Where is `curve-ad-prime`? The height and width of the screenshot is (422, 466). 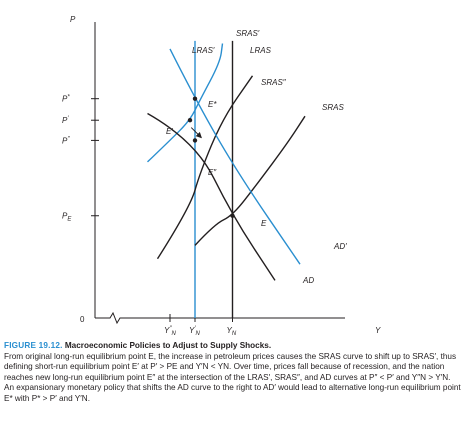
curve-ad-prime is located at coordinates (235, 156).